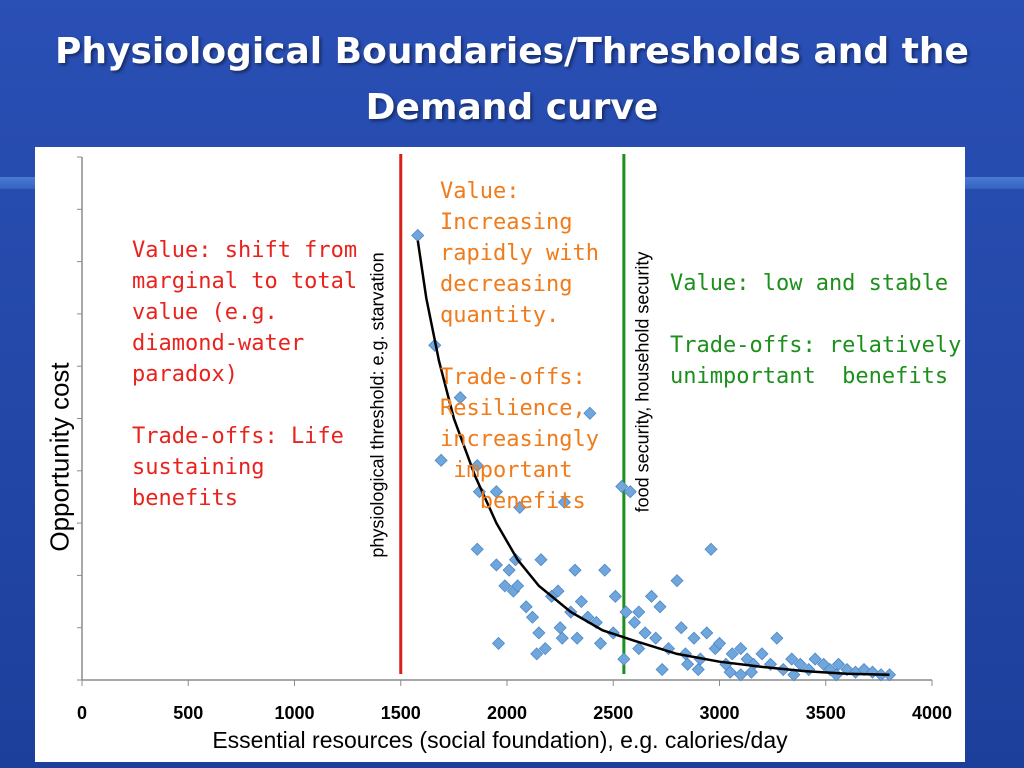  What do you see at coordinates (613, 713) in the screenshot?
I see `x-tick-label: 2500` at bounding box center [613, 713].